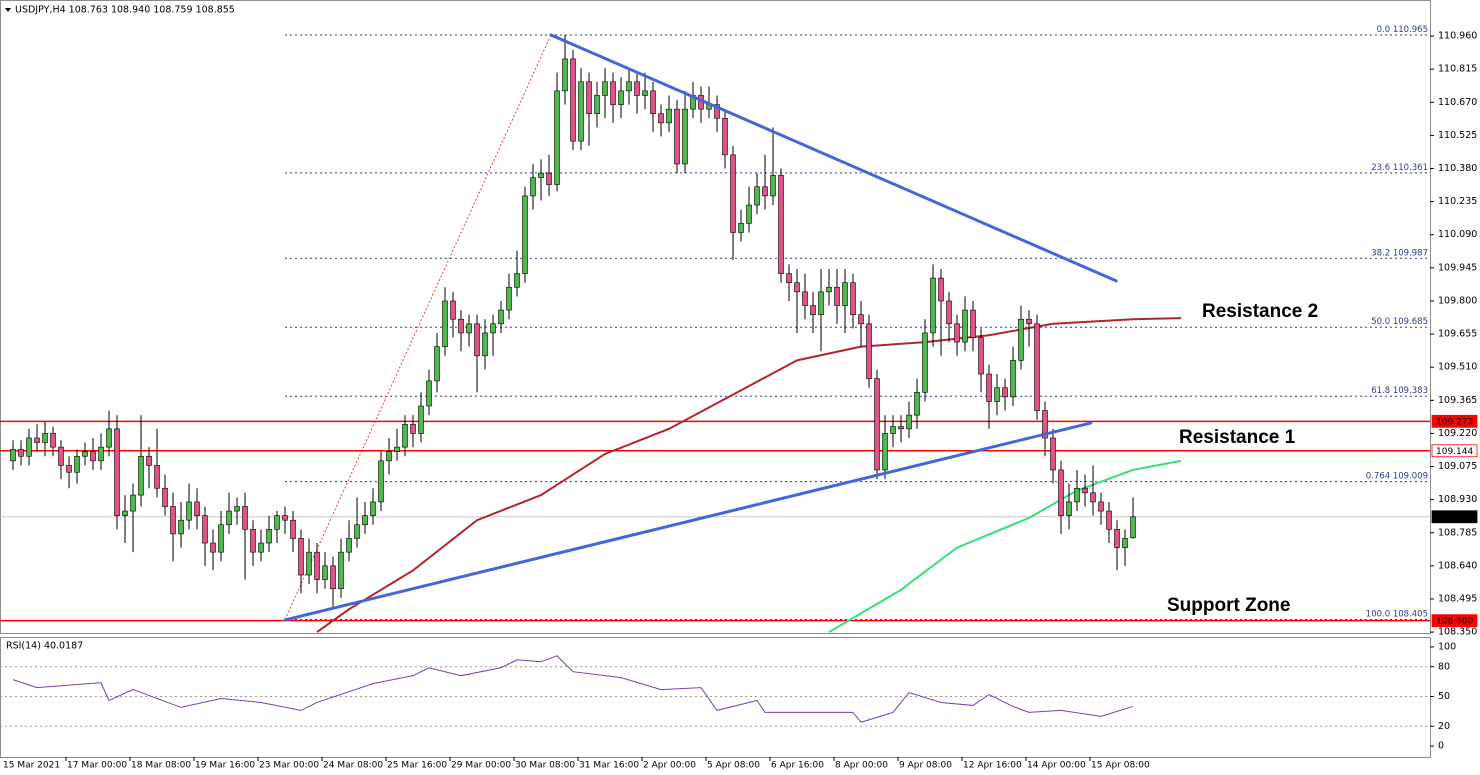  I want to click on x-tick-label: 15 Apr 08:00, so click(1120, 766).